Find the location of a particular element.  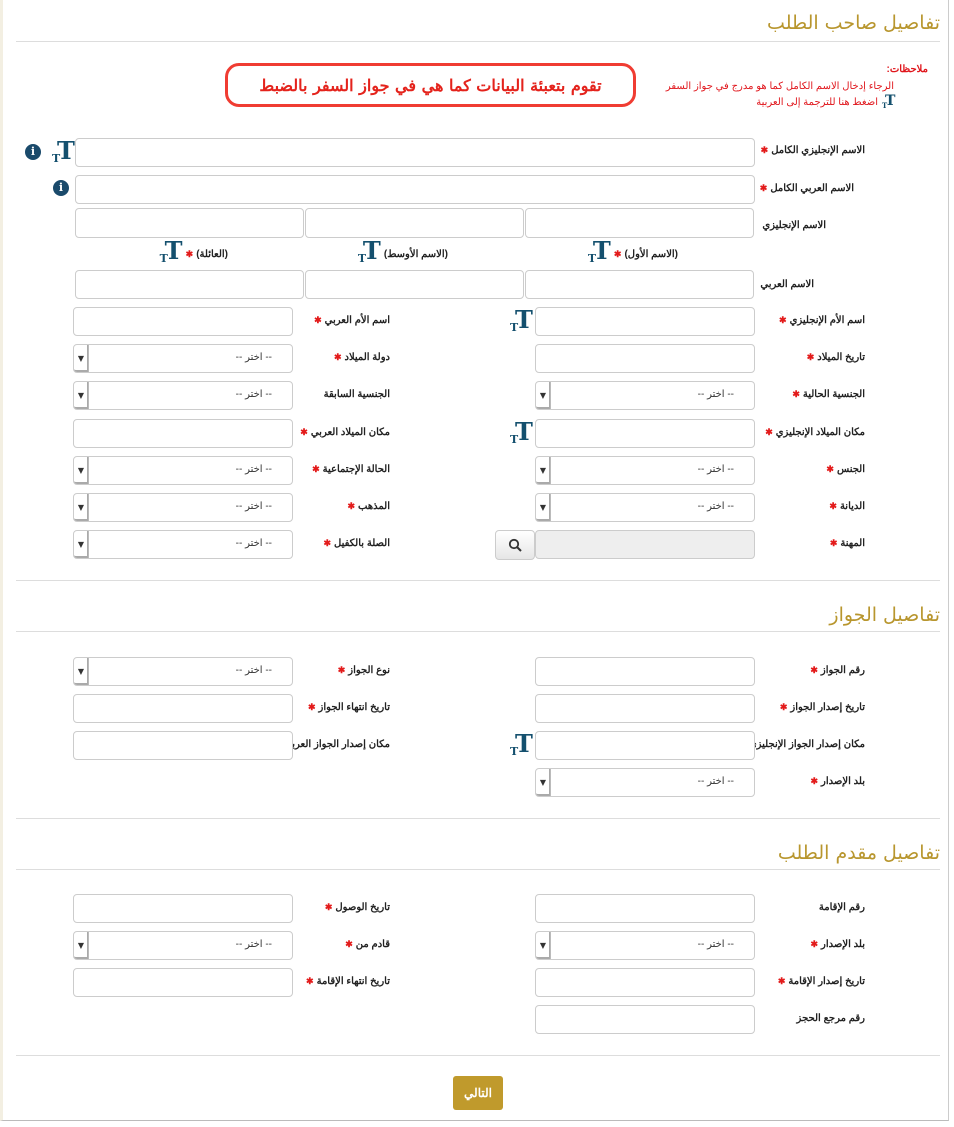

search-icon is located at coordinates (515, 545).